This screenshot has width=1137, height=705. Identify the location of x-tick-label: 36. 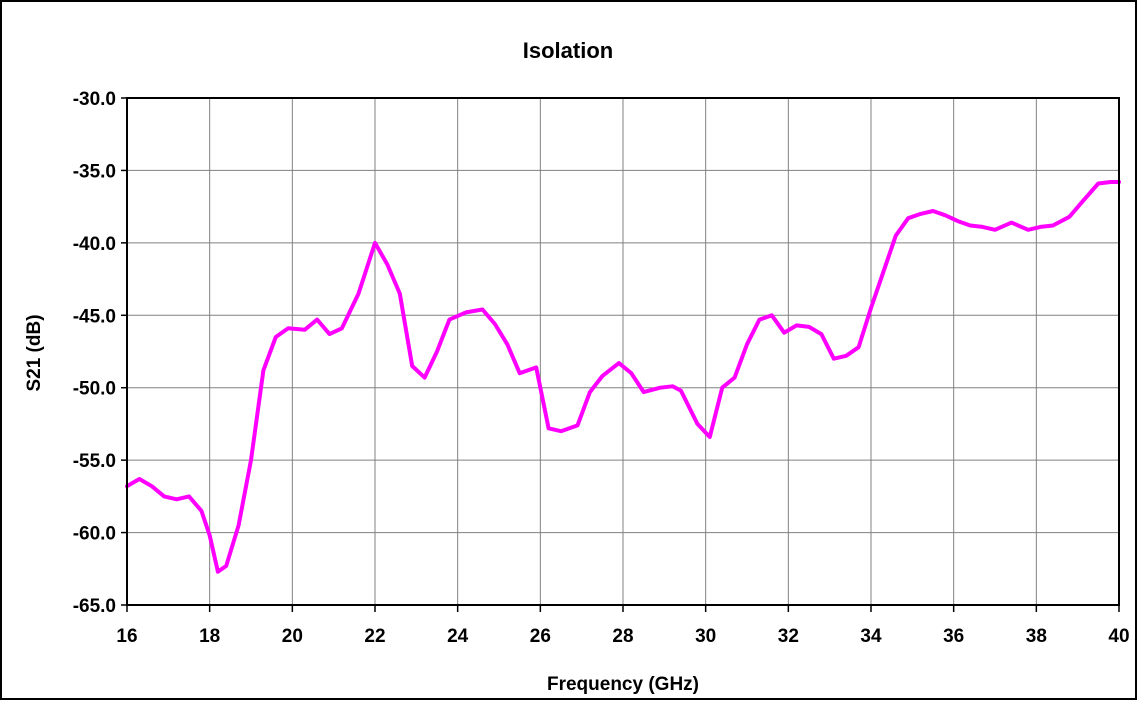
(953, 636).